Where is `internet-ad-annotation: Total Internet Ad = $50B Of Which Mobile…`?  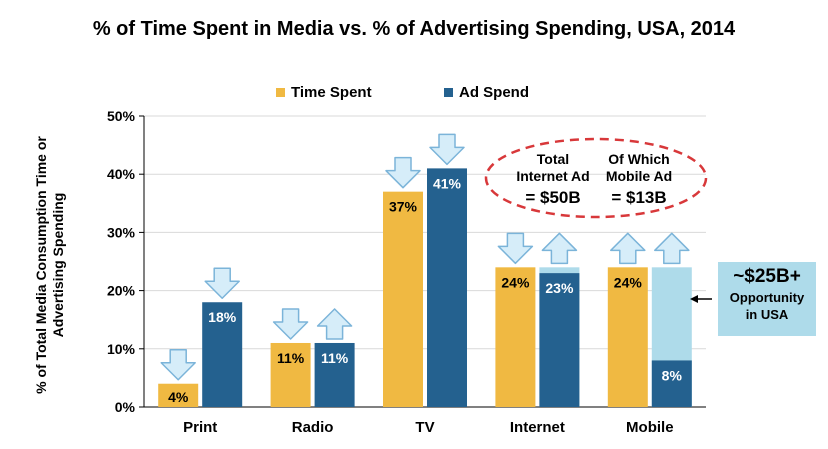
internet-ad-annotation: Total Internet Ad = $50B Of Which Mobile… is located at coordinates (596, 178).